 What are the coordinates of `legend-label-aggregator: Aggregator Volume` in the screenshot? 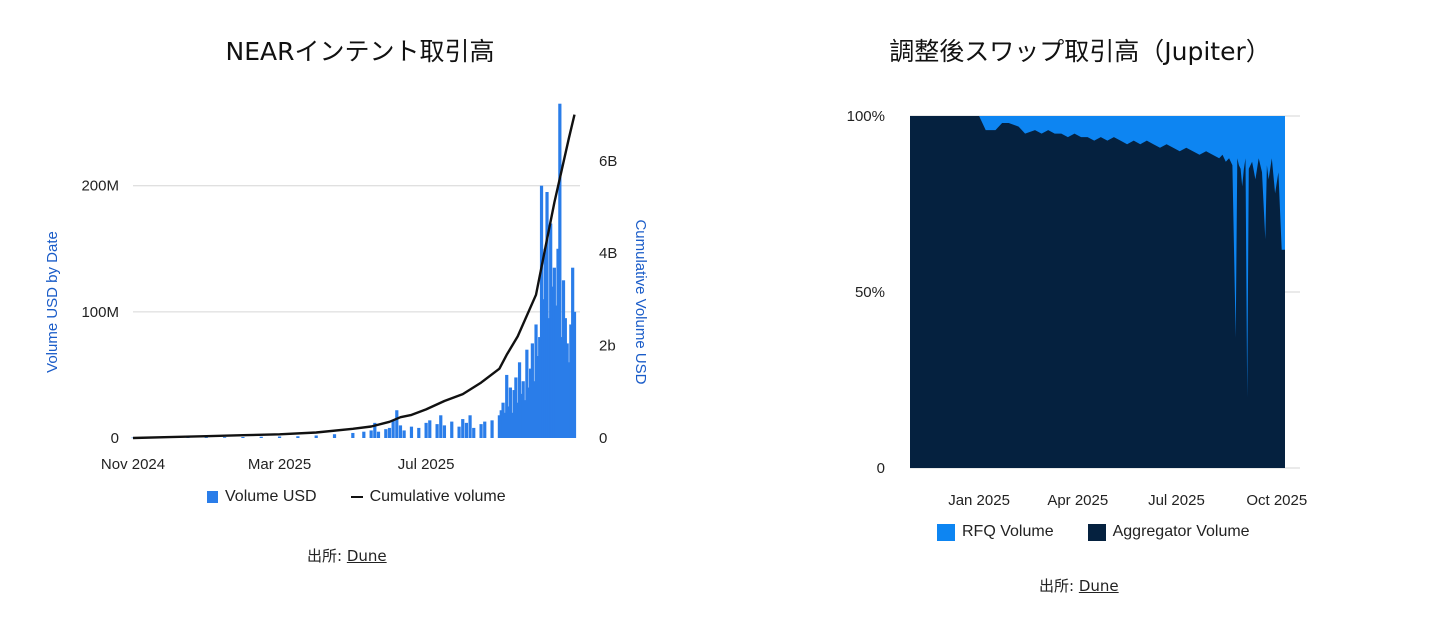 It's located at (1181, 531).